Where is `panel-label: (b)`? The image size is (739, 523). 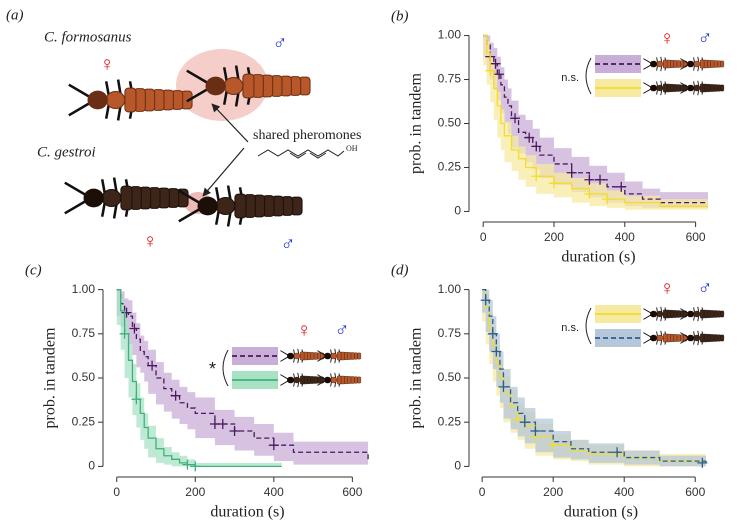 panel-label: (b) is located at coordinates (400, 16).